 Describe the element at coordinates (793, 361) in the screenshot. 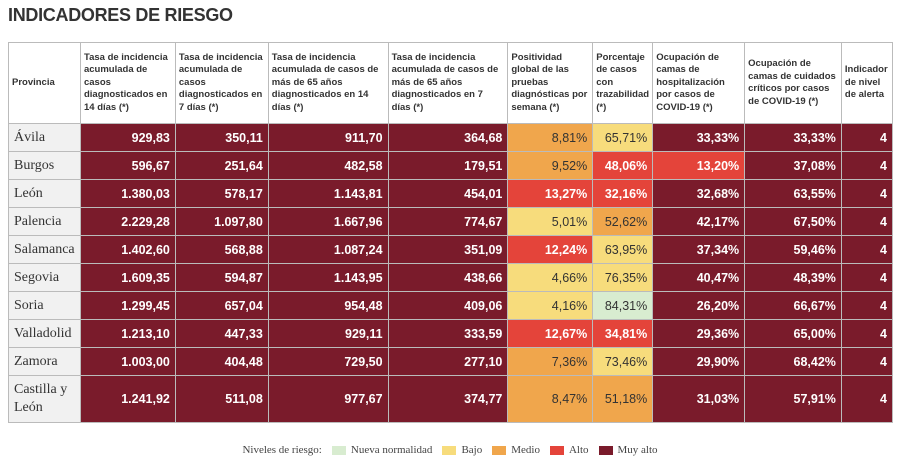

I see `data-cell: 68,42%` at that location.